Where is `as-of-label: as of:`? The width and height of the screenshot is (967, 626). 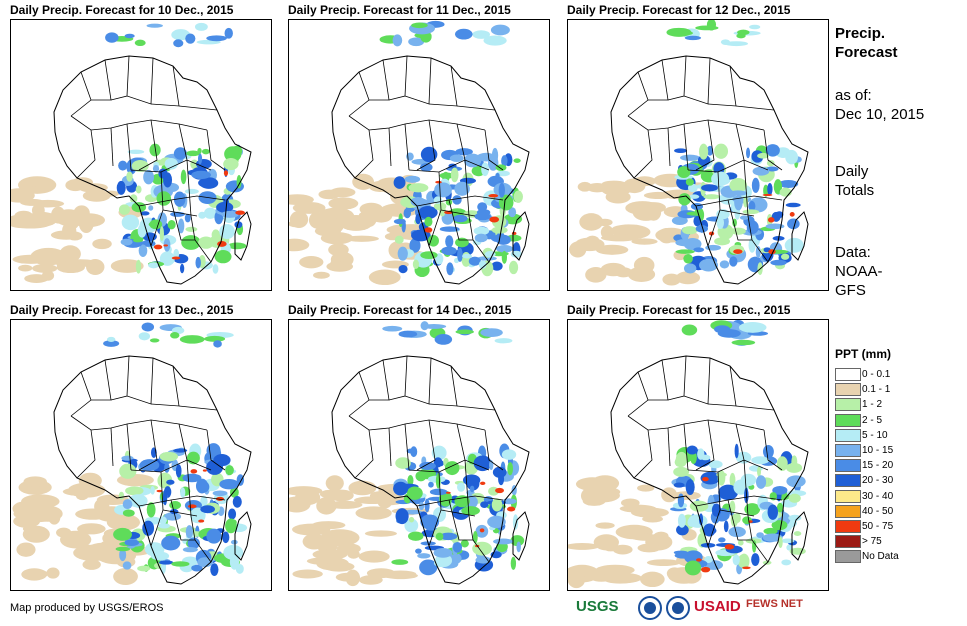
as-of-label: as of: is located at coordinates (853, 95).